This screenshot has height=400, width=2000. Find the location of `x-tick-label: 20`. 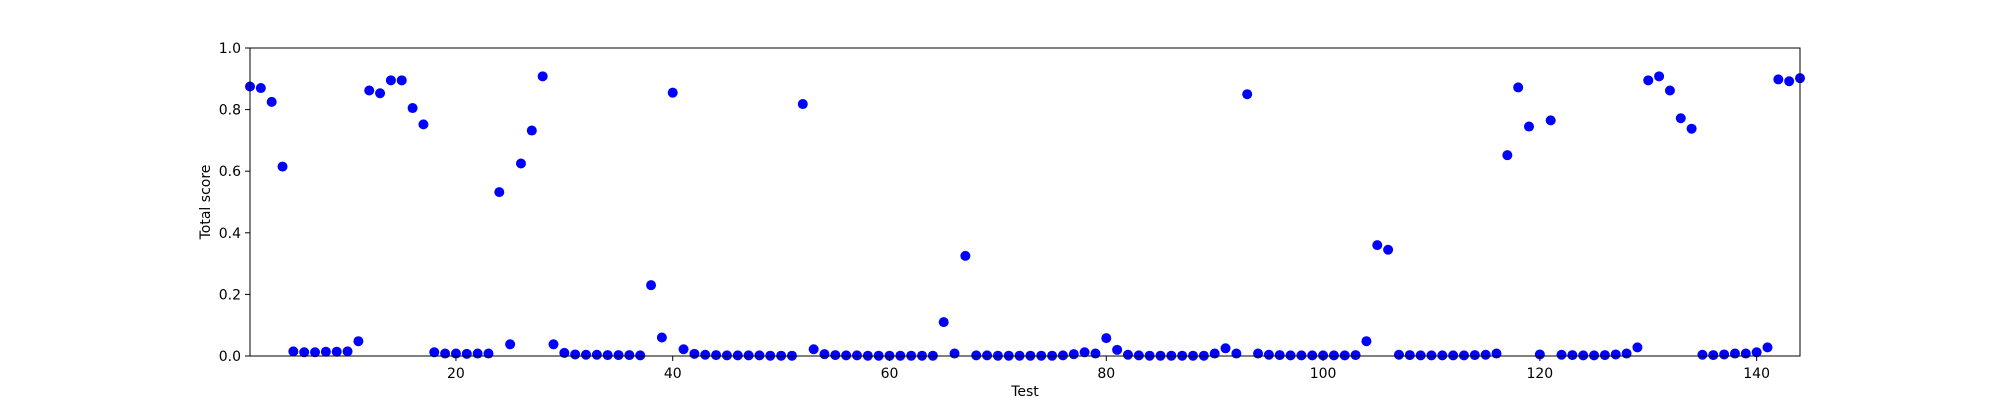

x-tick-label: 20 is located at coordinates (456, 374).